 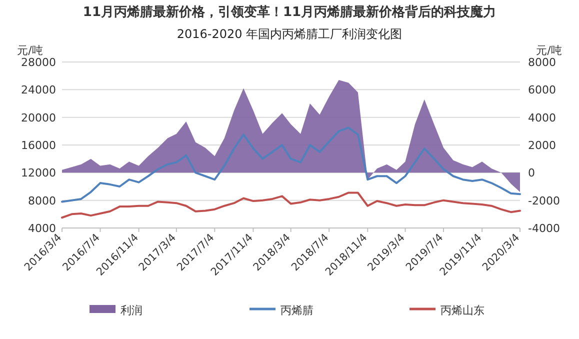 What do you see at coordinates (544, 201) in the screenshot?
I see `y2-tick-label: -2000` at bounding box center [544, 201].